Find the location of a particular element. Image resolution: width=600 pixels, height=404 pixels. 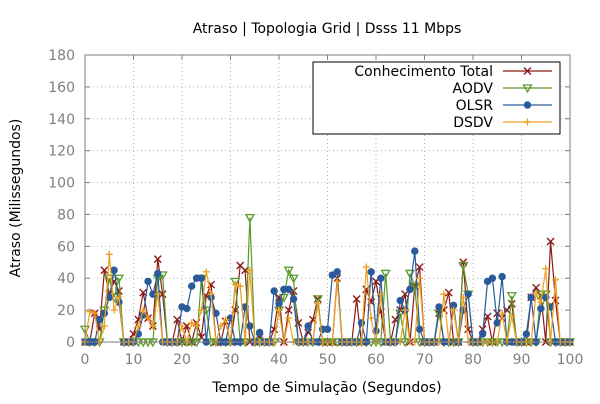

legend-label-olsr: OLSR is located at coordinates (475, 106).